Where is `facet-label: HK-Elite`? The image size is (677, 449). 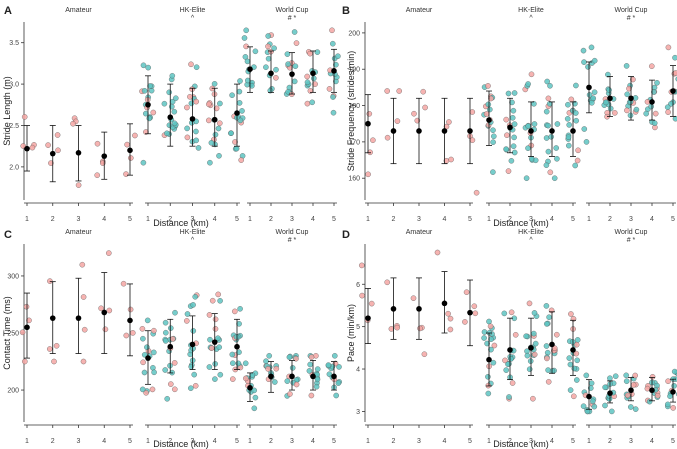 facet-label: HK-Elite is located at coordinates (193, 232).